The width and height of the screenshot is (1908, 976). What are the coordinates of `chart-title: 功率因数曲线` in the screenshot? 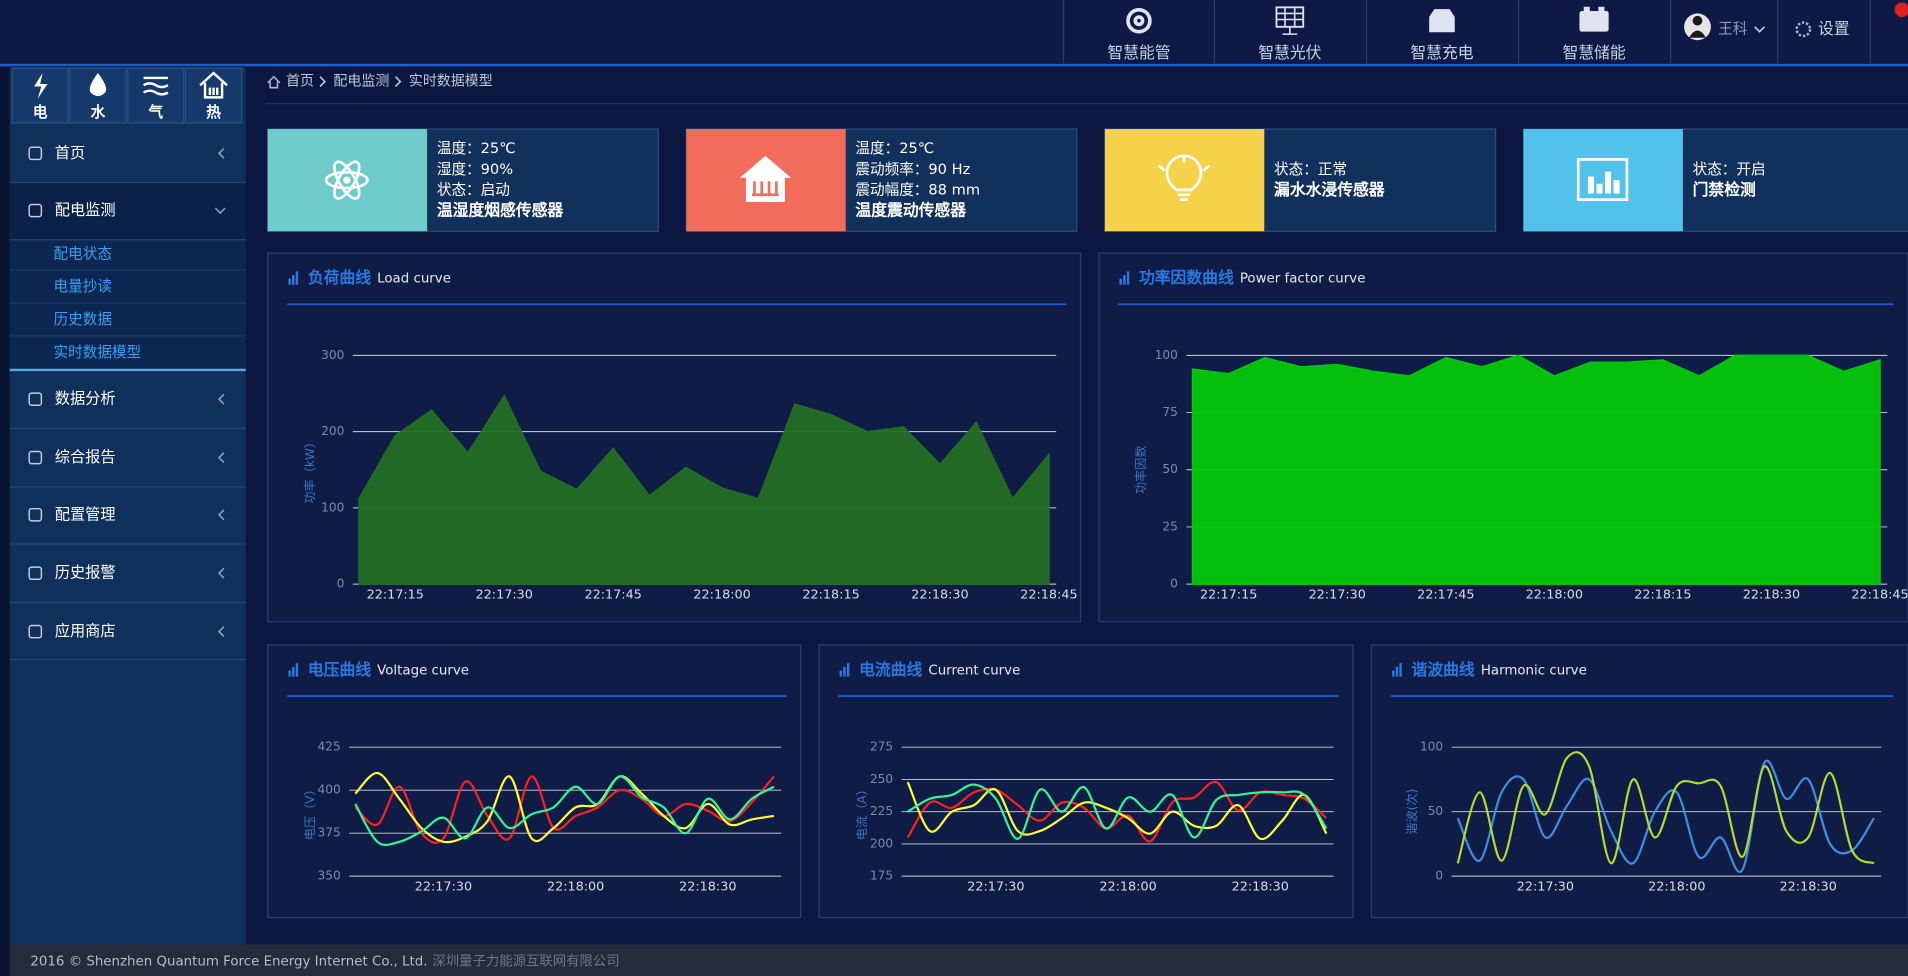 It's located at (1186, 277).